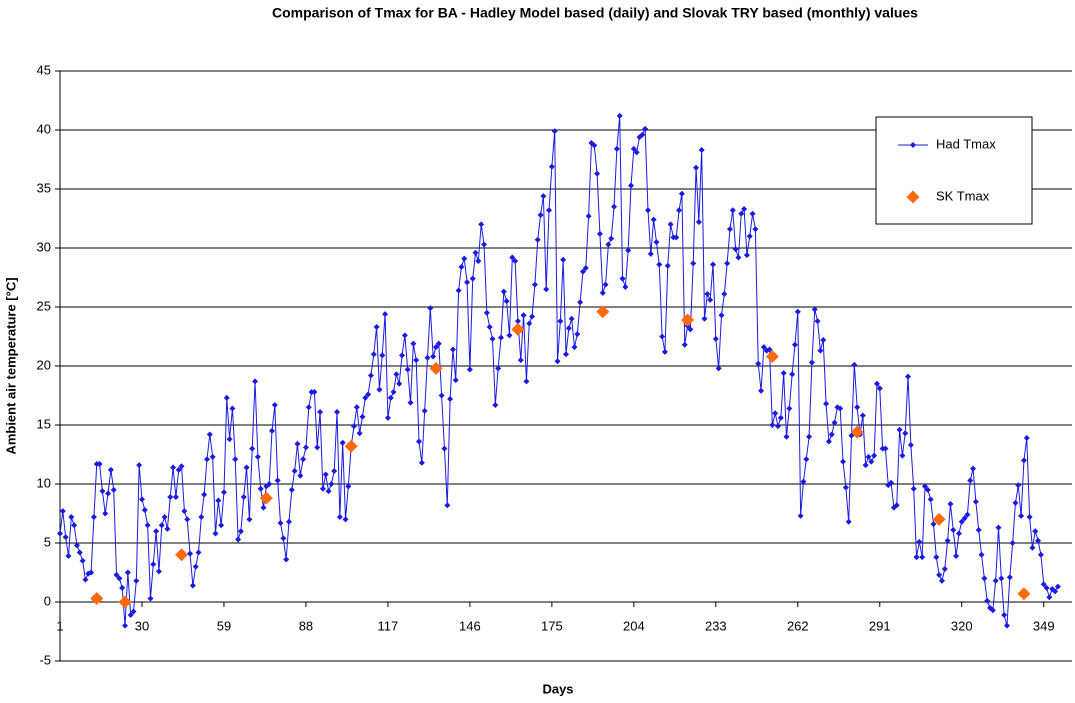 The width and height of the screenshot is (1075, 703). I want to click on x-tick-label: 349, so click(1044, 625).